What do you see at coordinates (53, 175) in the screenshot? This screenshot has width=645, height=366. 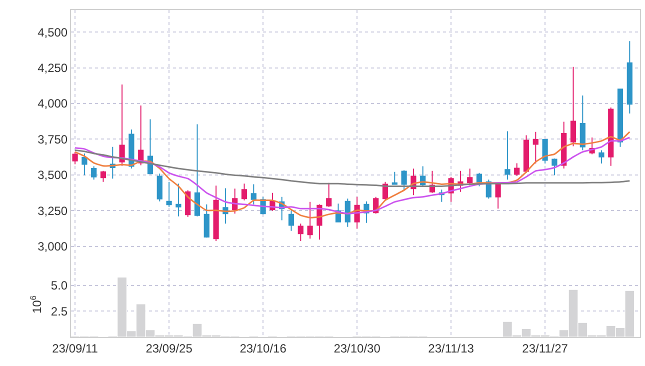 I see `y-tick-label: 3,500` at bounding box center [53, 175].